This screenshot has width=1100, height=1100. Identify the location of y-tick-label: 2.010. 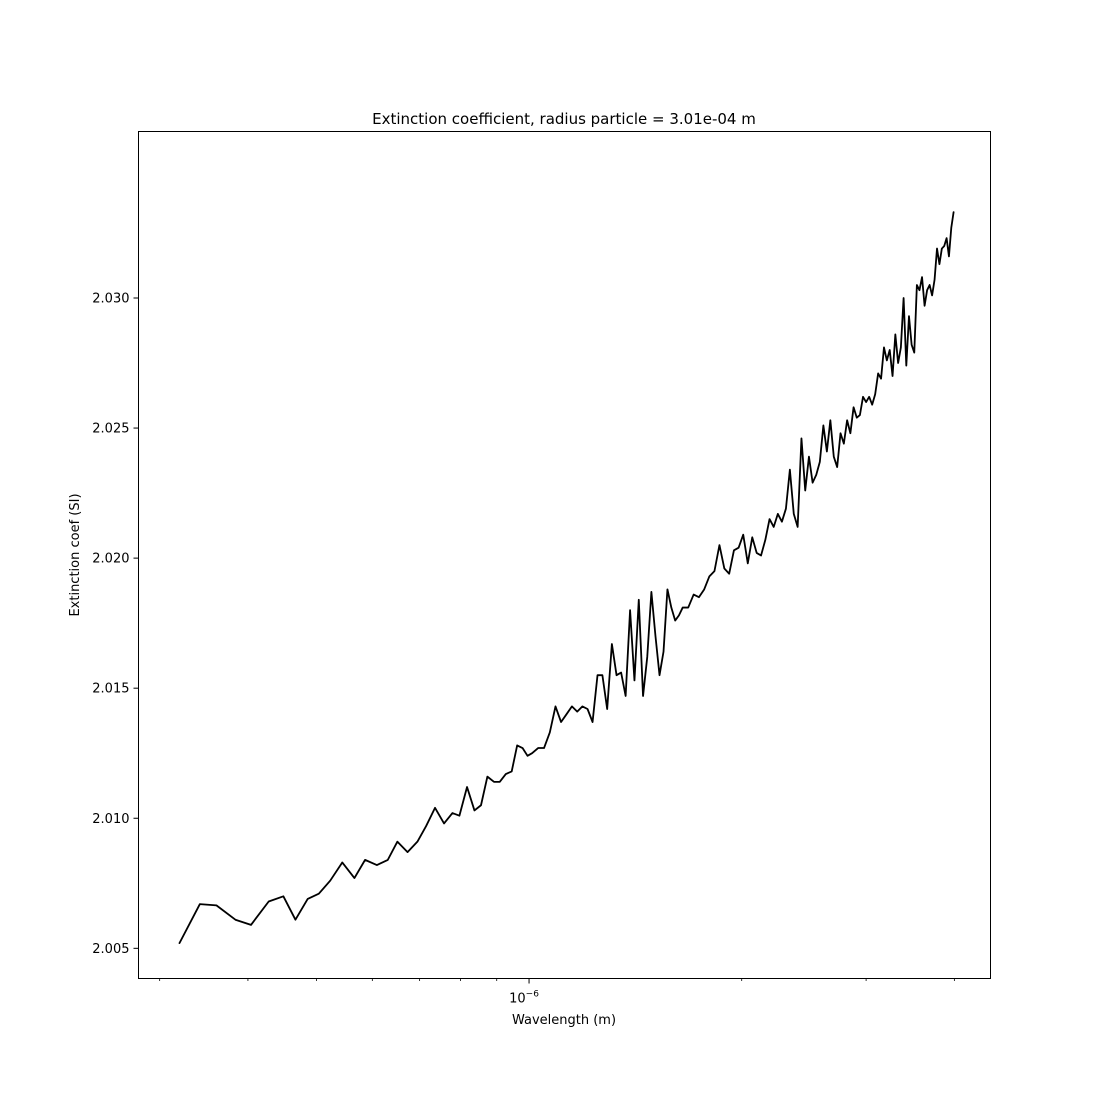
(110, 819).